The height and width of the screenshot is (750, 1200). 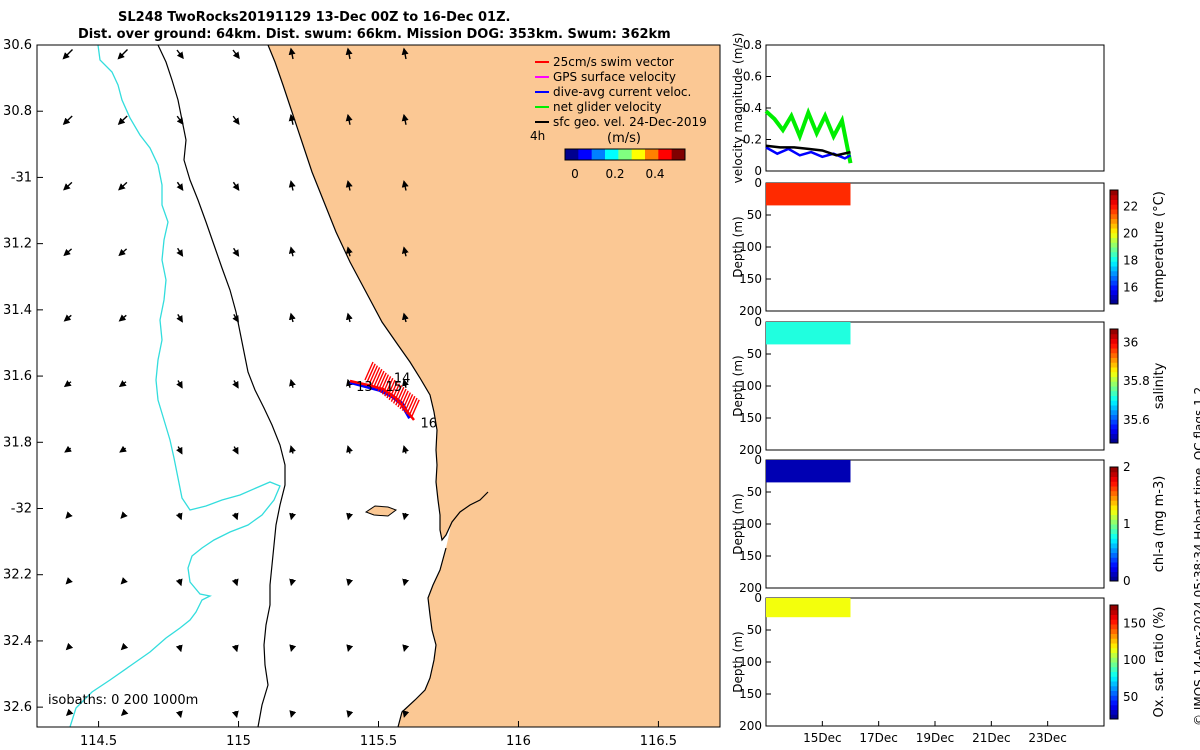 I want to click on colorbar-tick-label: 22, so click(x=1130, y=206).